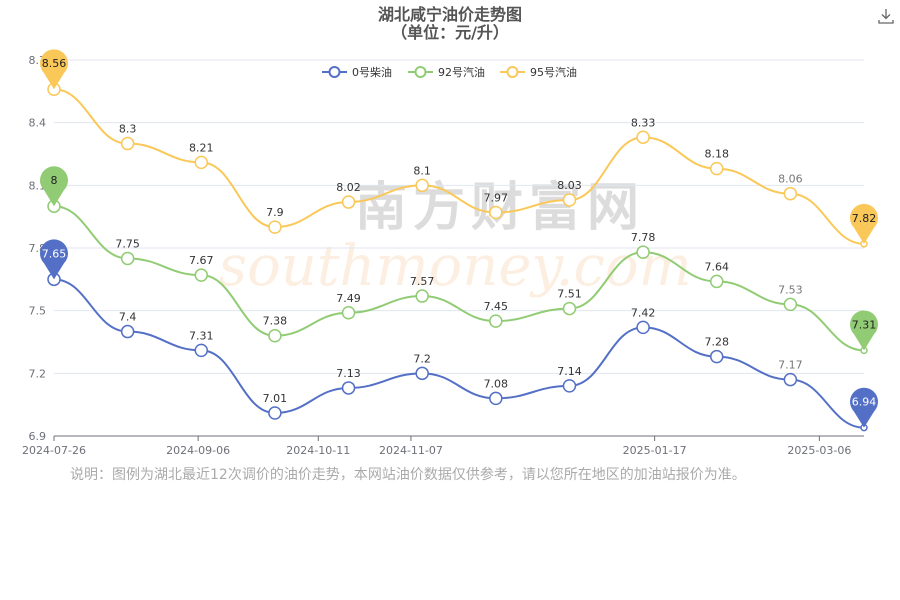 This screenshot has width=900, height=600. Describe the element at coordinates (864, 218) in the screenshot. I see `marker-pin-label: 7.82` at that location.